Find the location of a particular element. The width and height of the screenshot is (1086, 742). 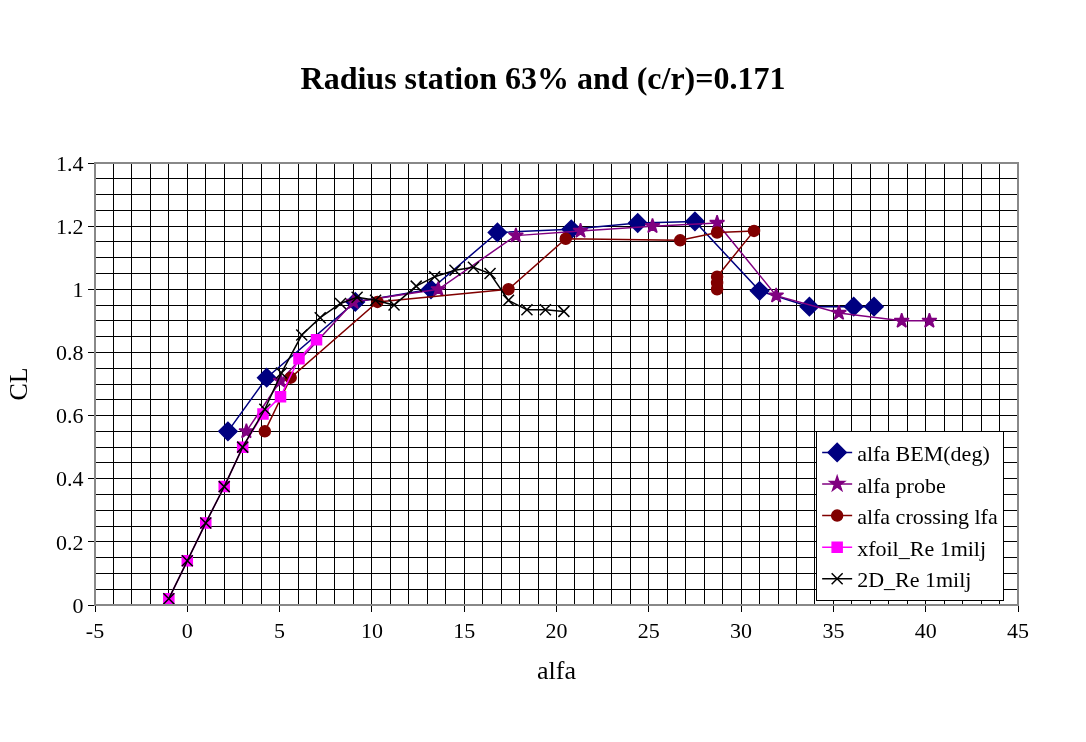

y-tick-label: 1.2 is located at coordinates (70, 226).